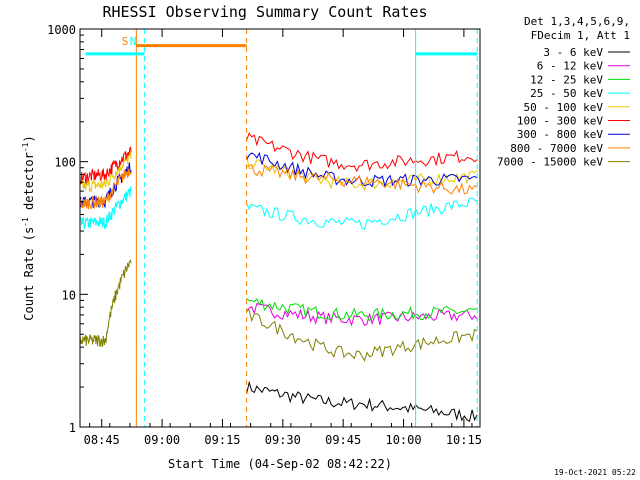  I want to click on series-line-25-50-kev, so click(278, 208).